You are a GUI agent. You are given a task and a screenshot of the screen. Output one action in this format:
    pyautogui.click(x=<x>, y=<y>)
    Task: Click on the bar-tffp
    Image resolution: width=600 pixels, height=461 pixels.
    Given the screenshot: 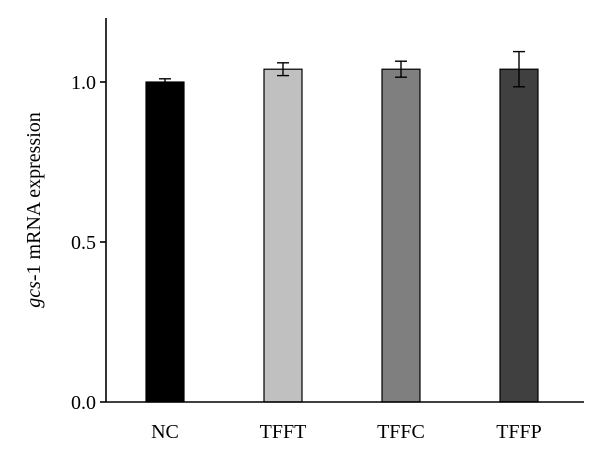 What is the action you would take?
    pyautogui.click(x=519, y=235)
    